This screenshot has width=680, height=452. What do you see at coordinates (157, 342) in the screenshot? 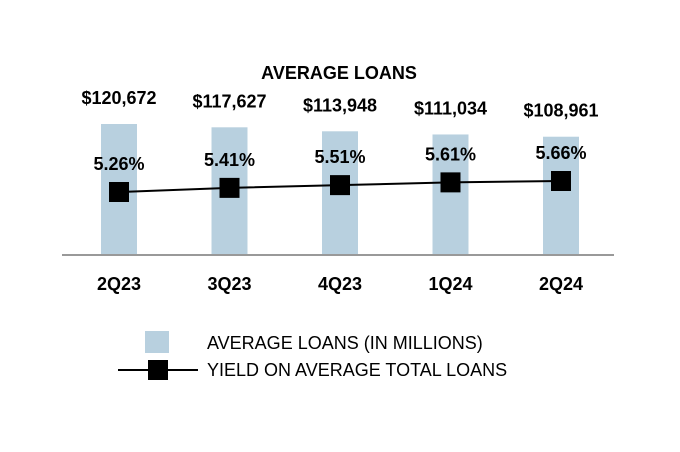
I see `legend-swatch-bar` at bounding box center [157, 342].